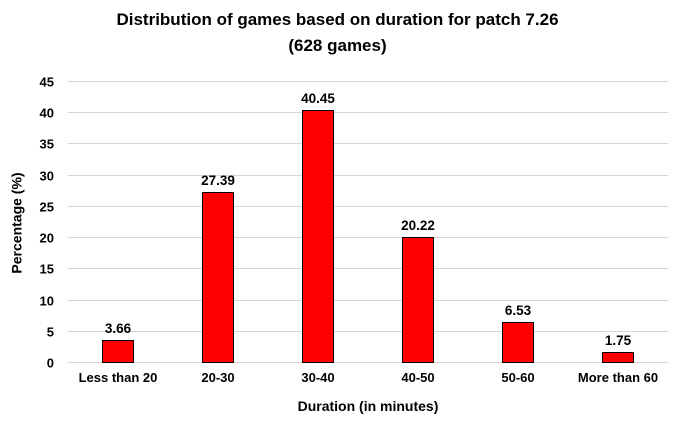 The width and height of the screenshot is (675, 429). I want to click on bar-value-label: 40.45, so click(318, 99).